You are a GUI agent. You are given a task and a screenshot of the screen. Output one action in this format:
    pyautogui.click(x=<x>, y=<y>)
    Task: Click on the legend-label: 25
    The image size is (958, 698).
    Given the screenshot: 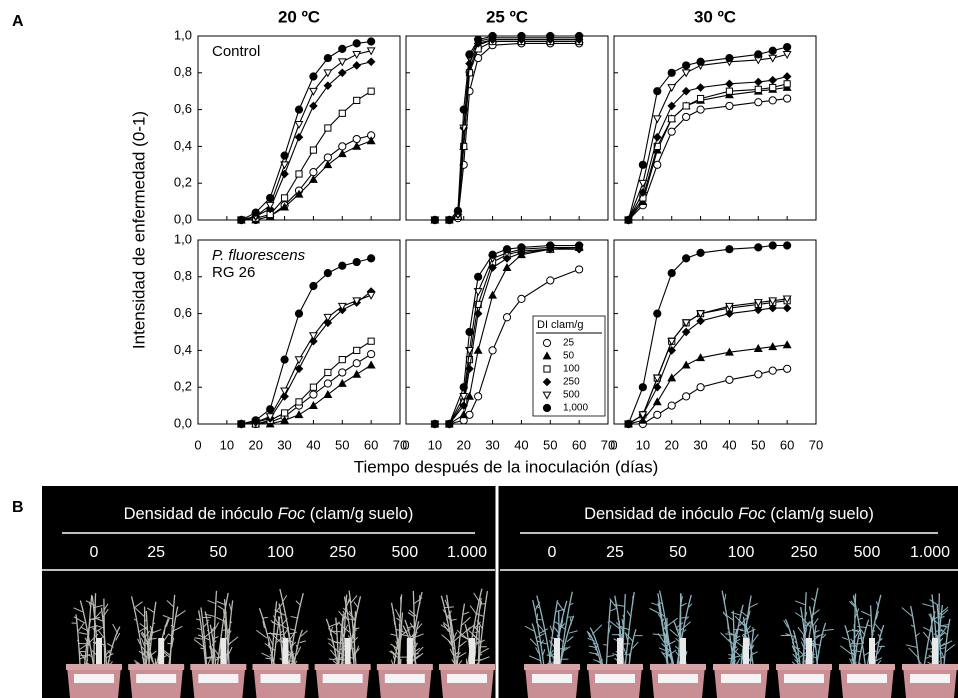 What is the action you would take?
    pyautogui.click(x=569, y=343)
    